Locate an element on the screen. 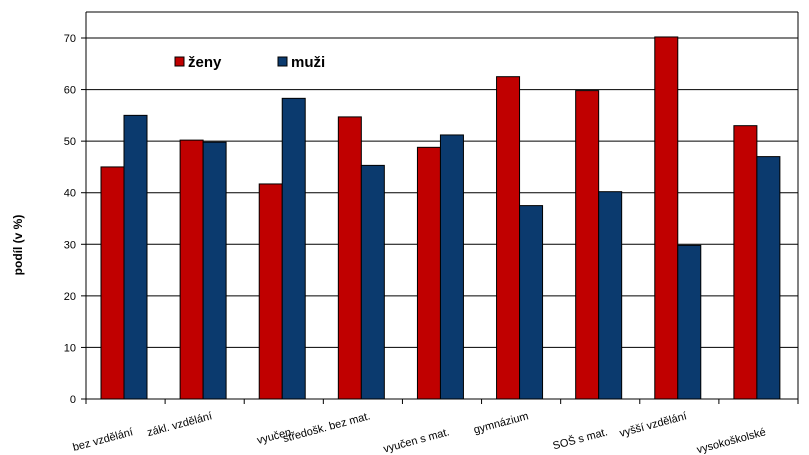 The height and width of the screenshot is (455, 809). x-category-label: vyučen s mat. is located at coordinates (416, 440).